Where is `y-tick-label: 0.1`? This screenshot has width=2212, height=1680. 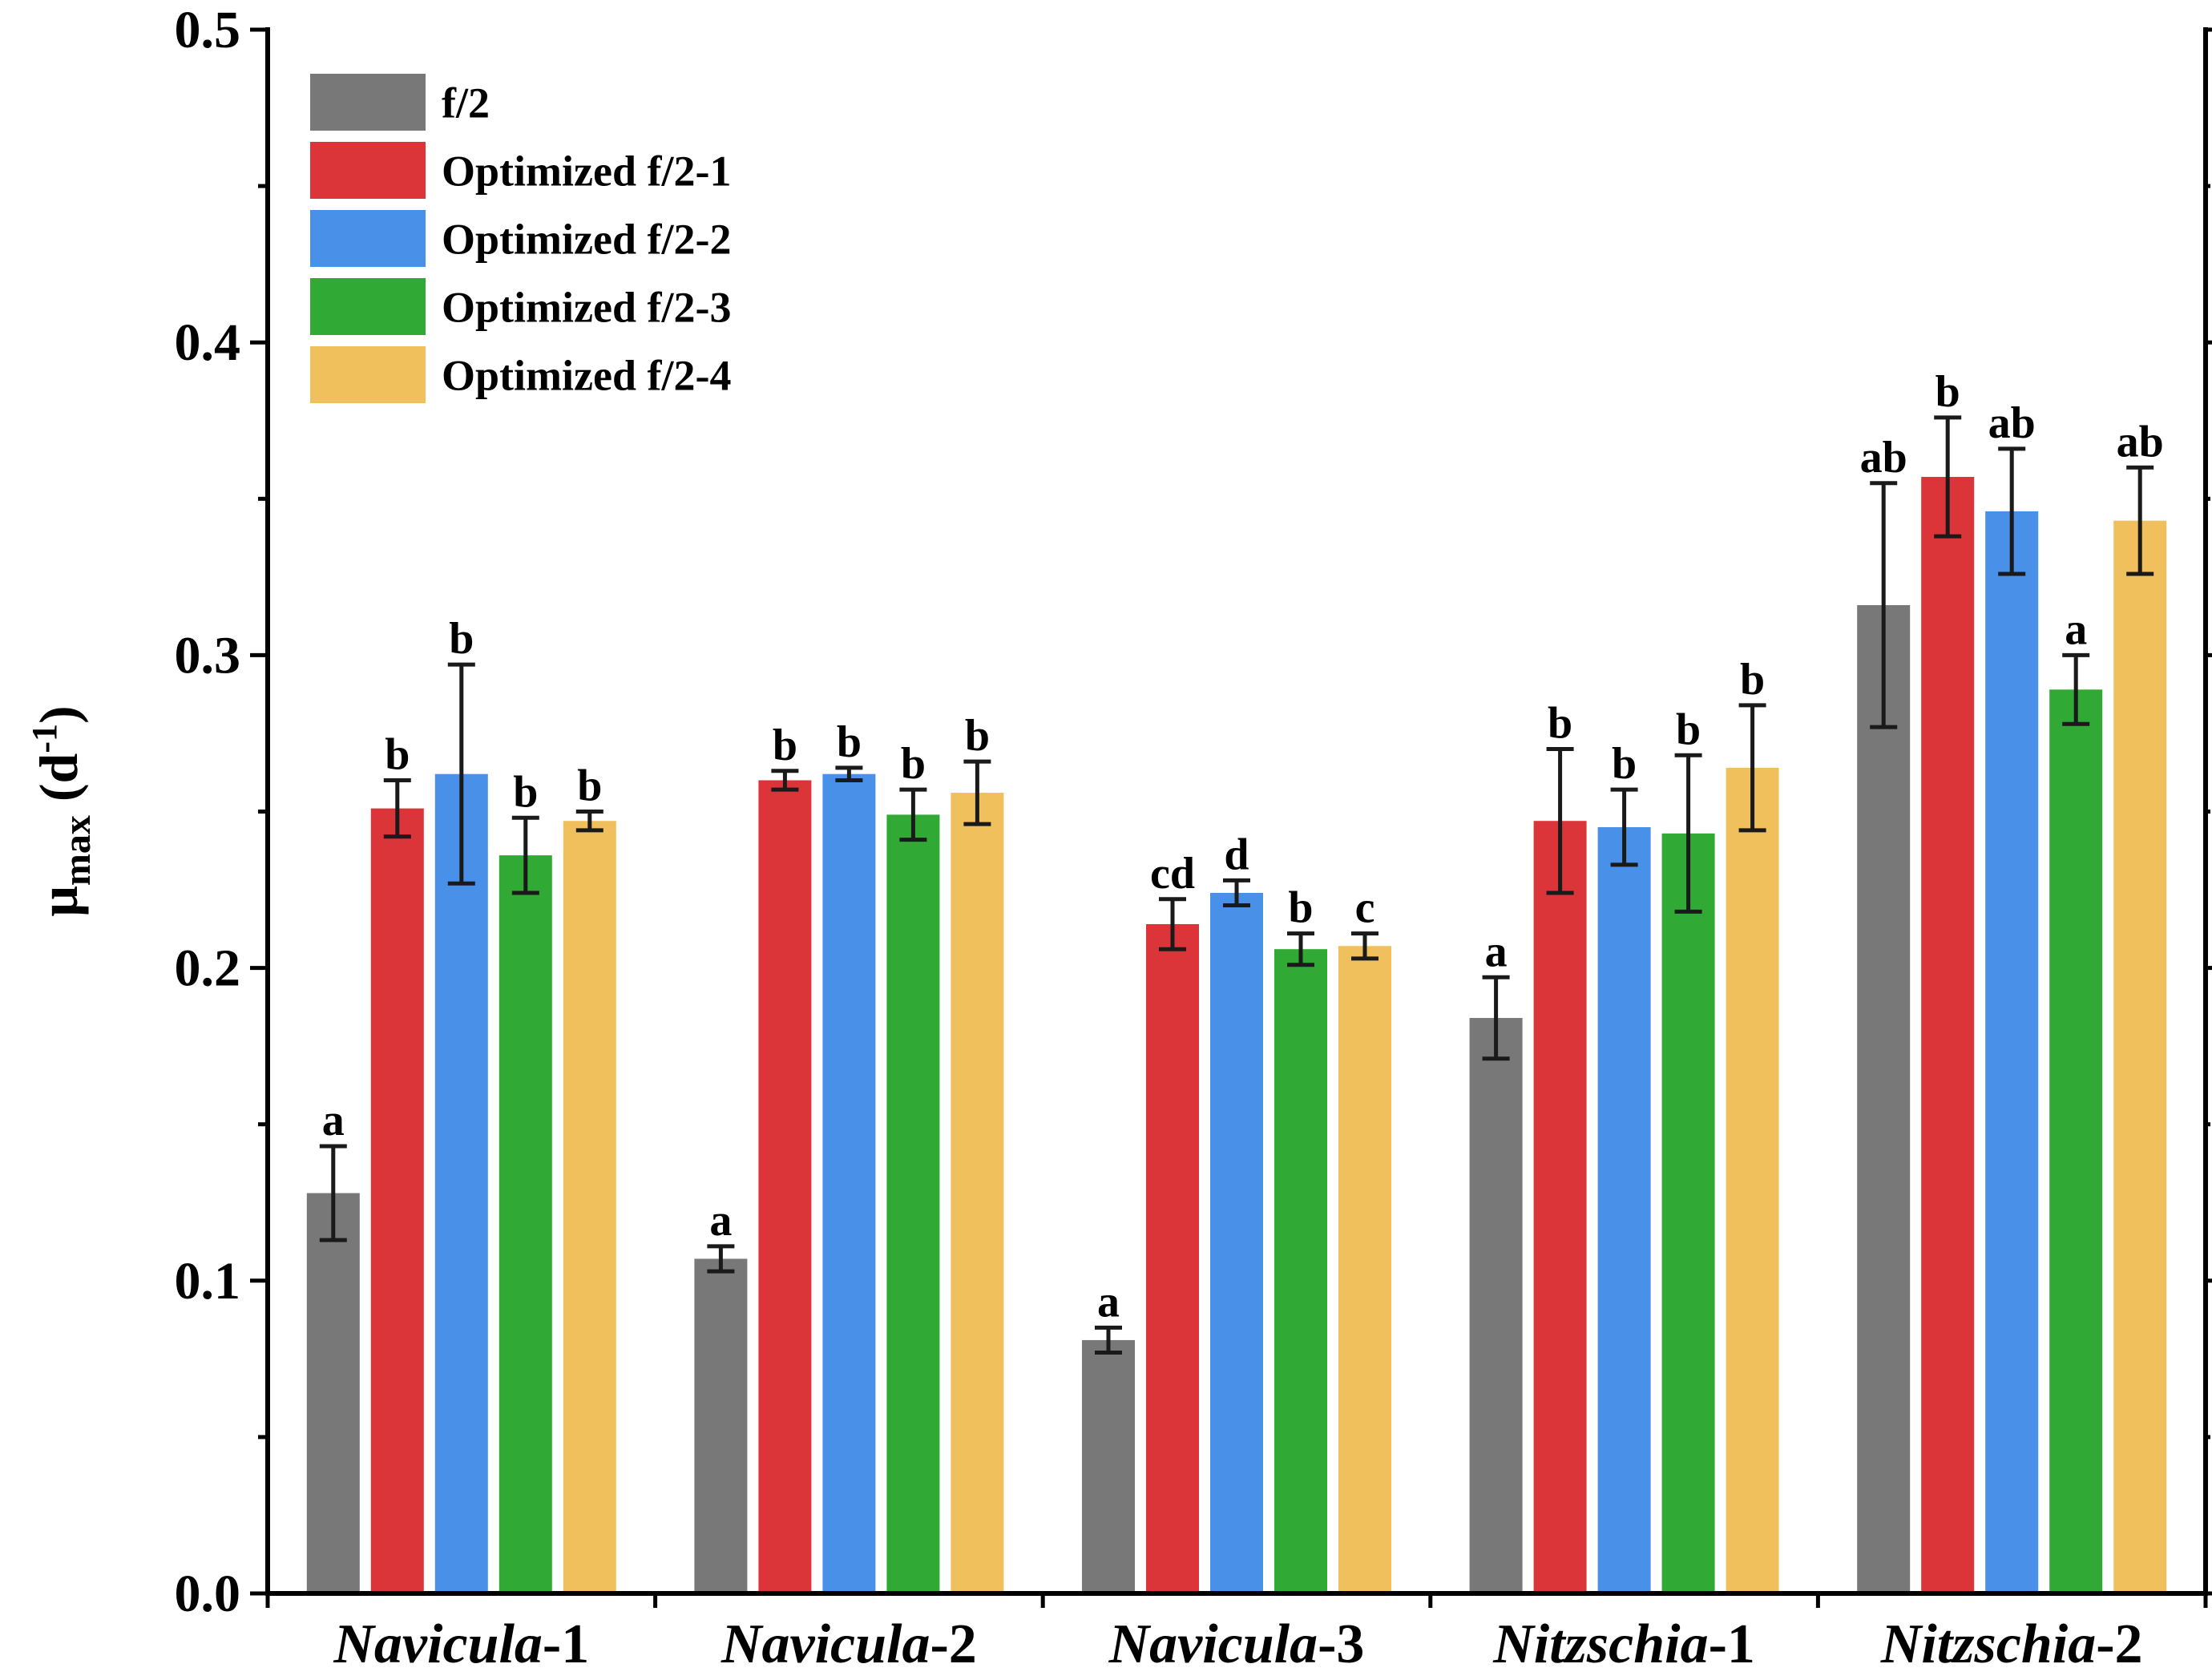 y-tick-label: 0.1 is located at coordinates (208, 1281).